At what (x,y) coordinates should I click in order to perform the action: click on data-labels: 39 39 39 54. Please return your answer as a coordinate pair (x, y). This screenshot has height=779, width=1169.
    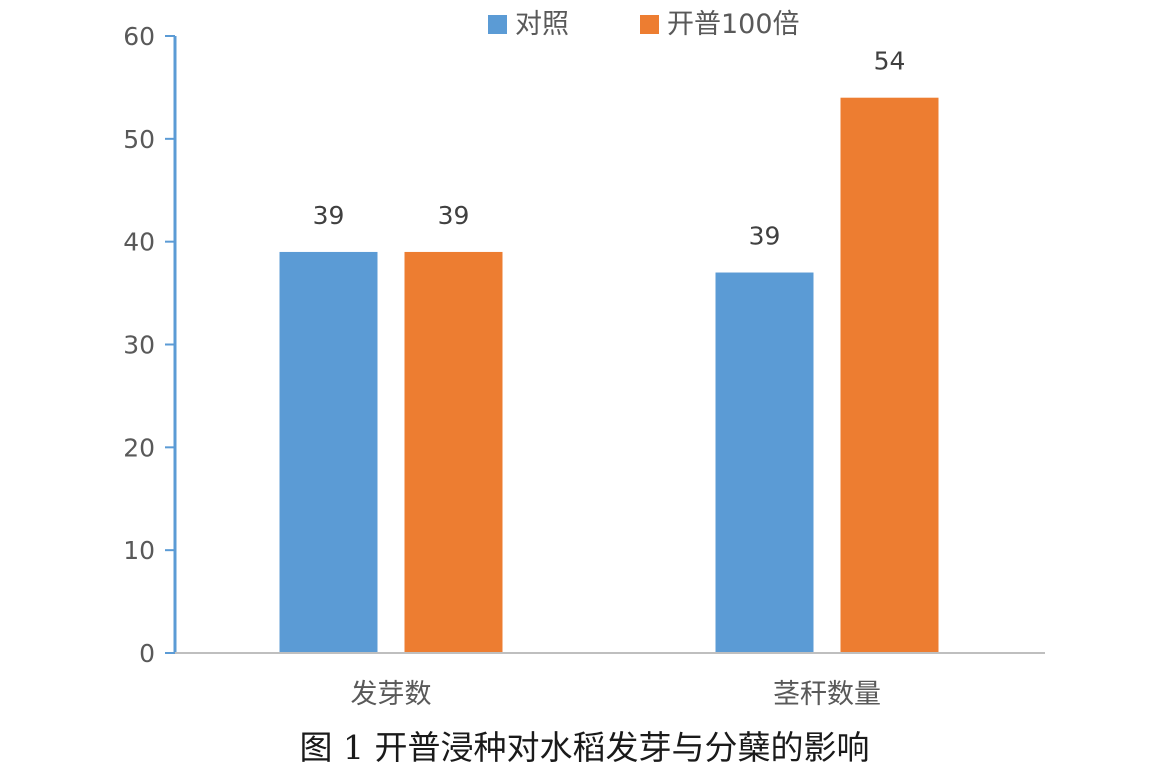
    Looking at the image, I should click on (609, 149).